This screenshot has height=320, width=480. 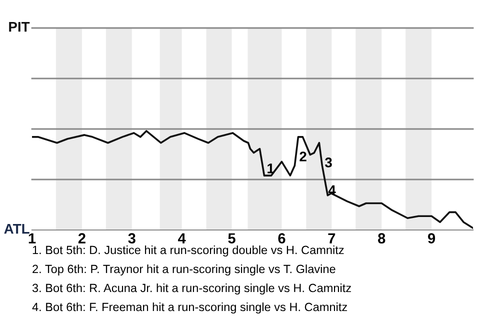 What do you see at coordinates (32, 238) in the screenshot?
I see `x-tick-label: 1` at bounding box center [32, 238].